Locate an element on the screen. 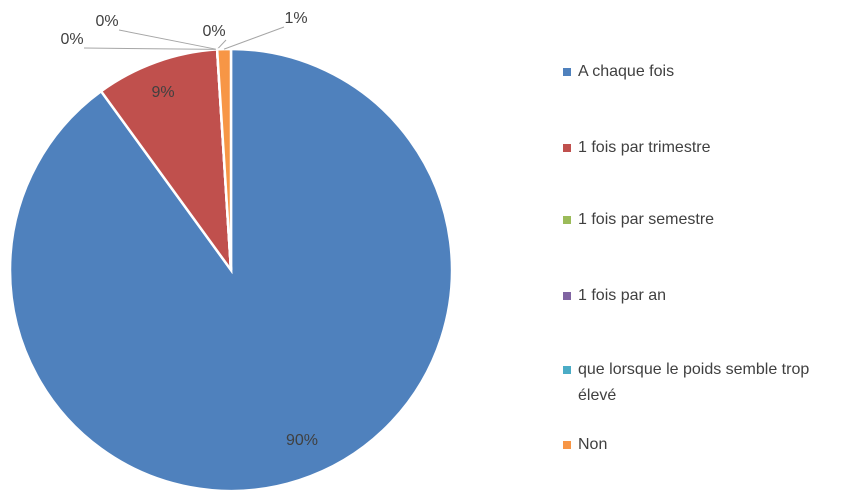  legend-label: 1 fois par semestre is located at coordinates (646, 219).